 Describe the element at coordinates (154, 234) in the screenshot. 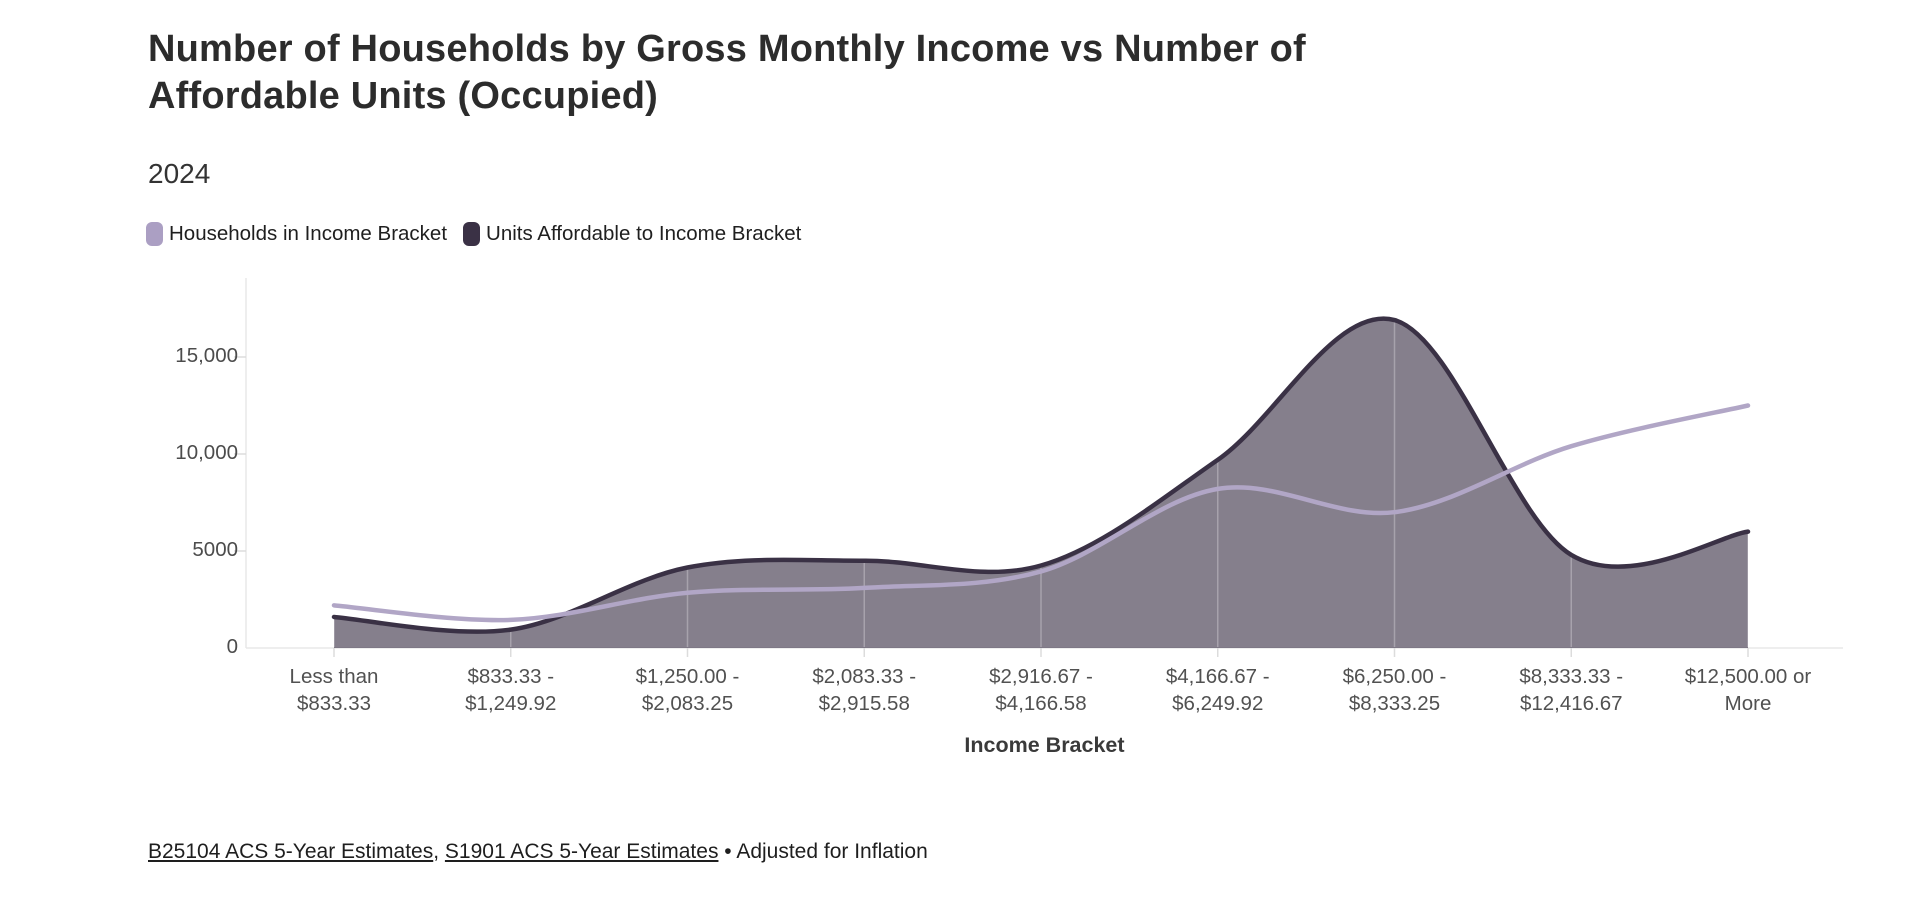

I see `households-swatch-icon` at that location.